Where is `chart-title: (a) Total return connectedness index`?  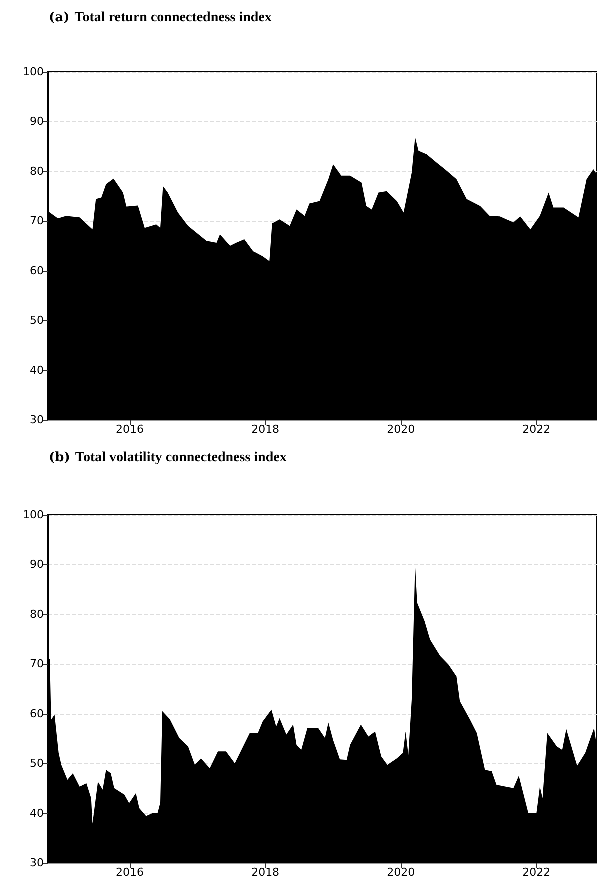 chart-title: (a) Total return connectedness index is located at coordinates (160, 18).